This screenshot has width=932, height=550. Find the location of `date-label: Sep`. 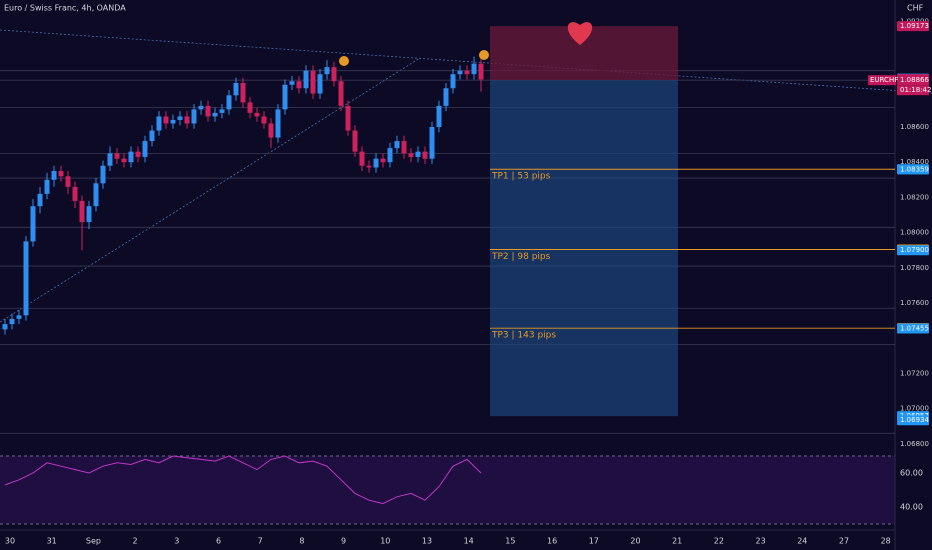

date-label: Sep is located at coordinates (93, 541).